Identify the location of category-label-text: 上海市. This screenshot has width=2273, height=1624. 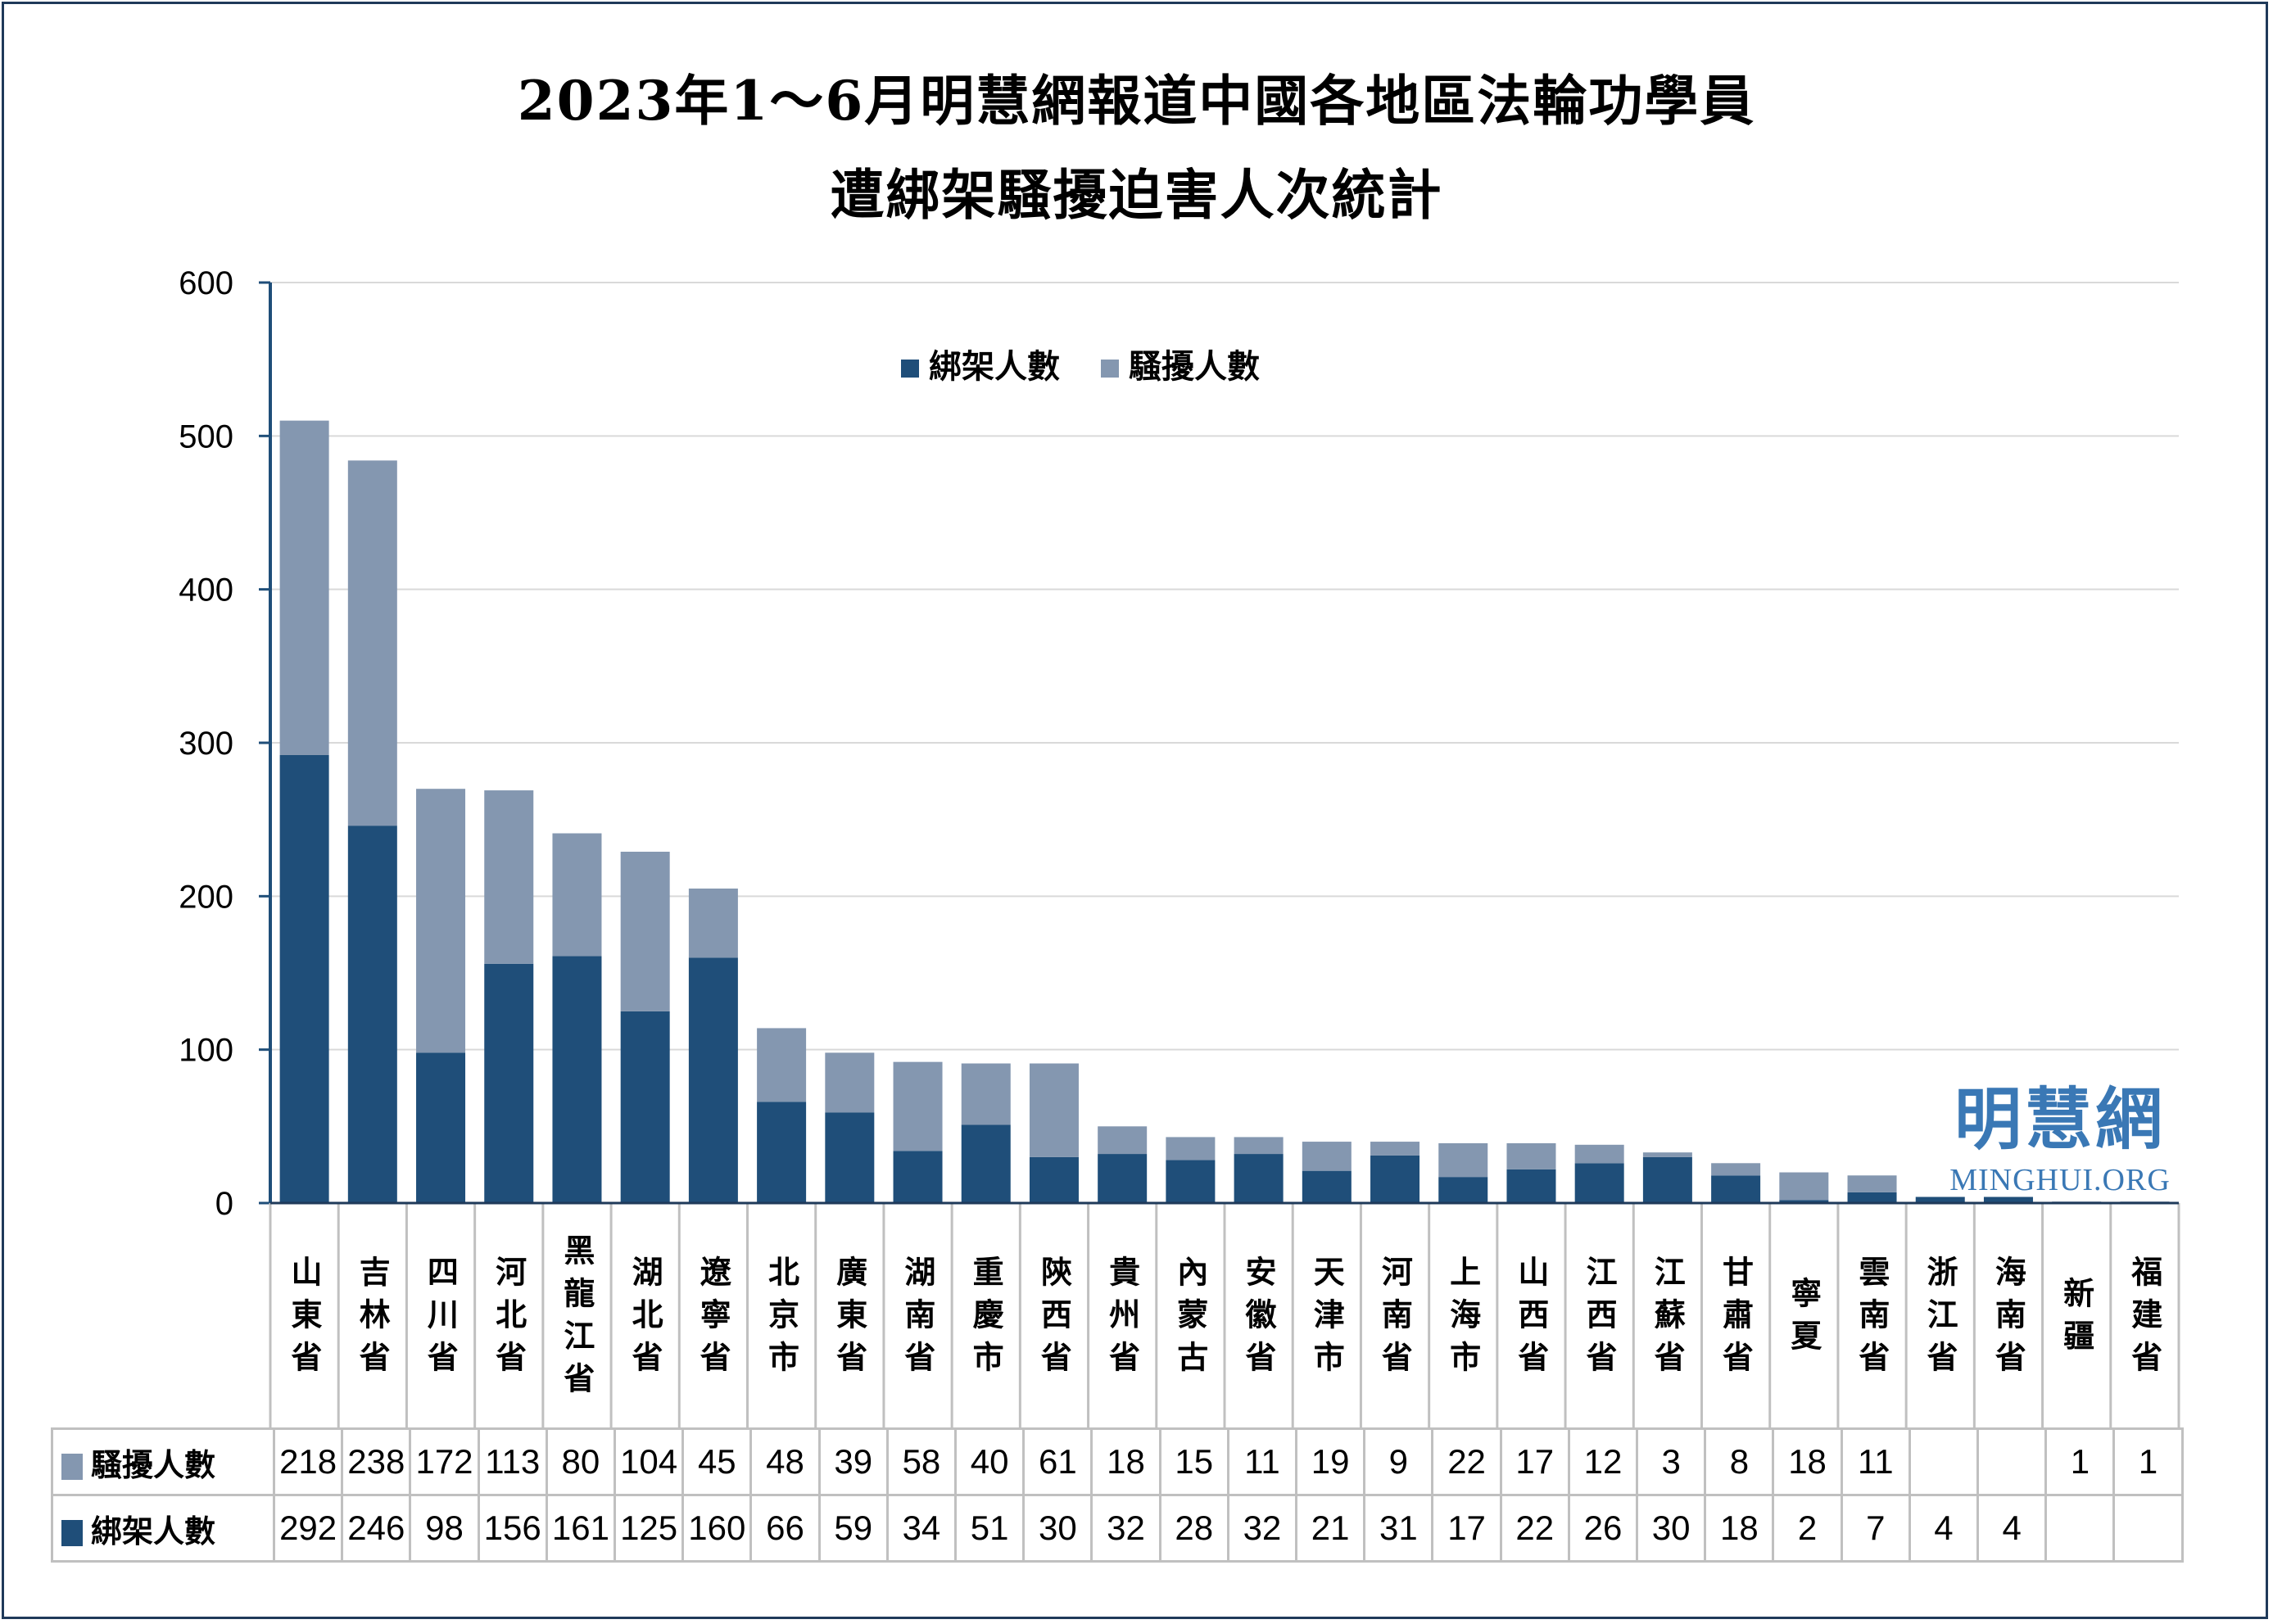
(1462, 1319).